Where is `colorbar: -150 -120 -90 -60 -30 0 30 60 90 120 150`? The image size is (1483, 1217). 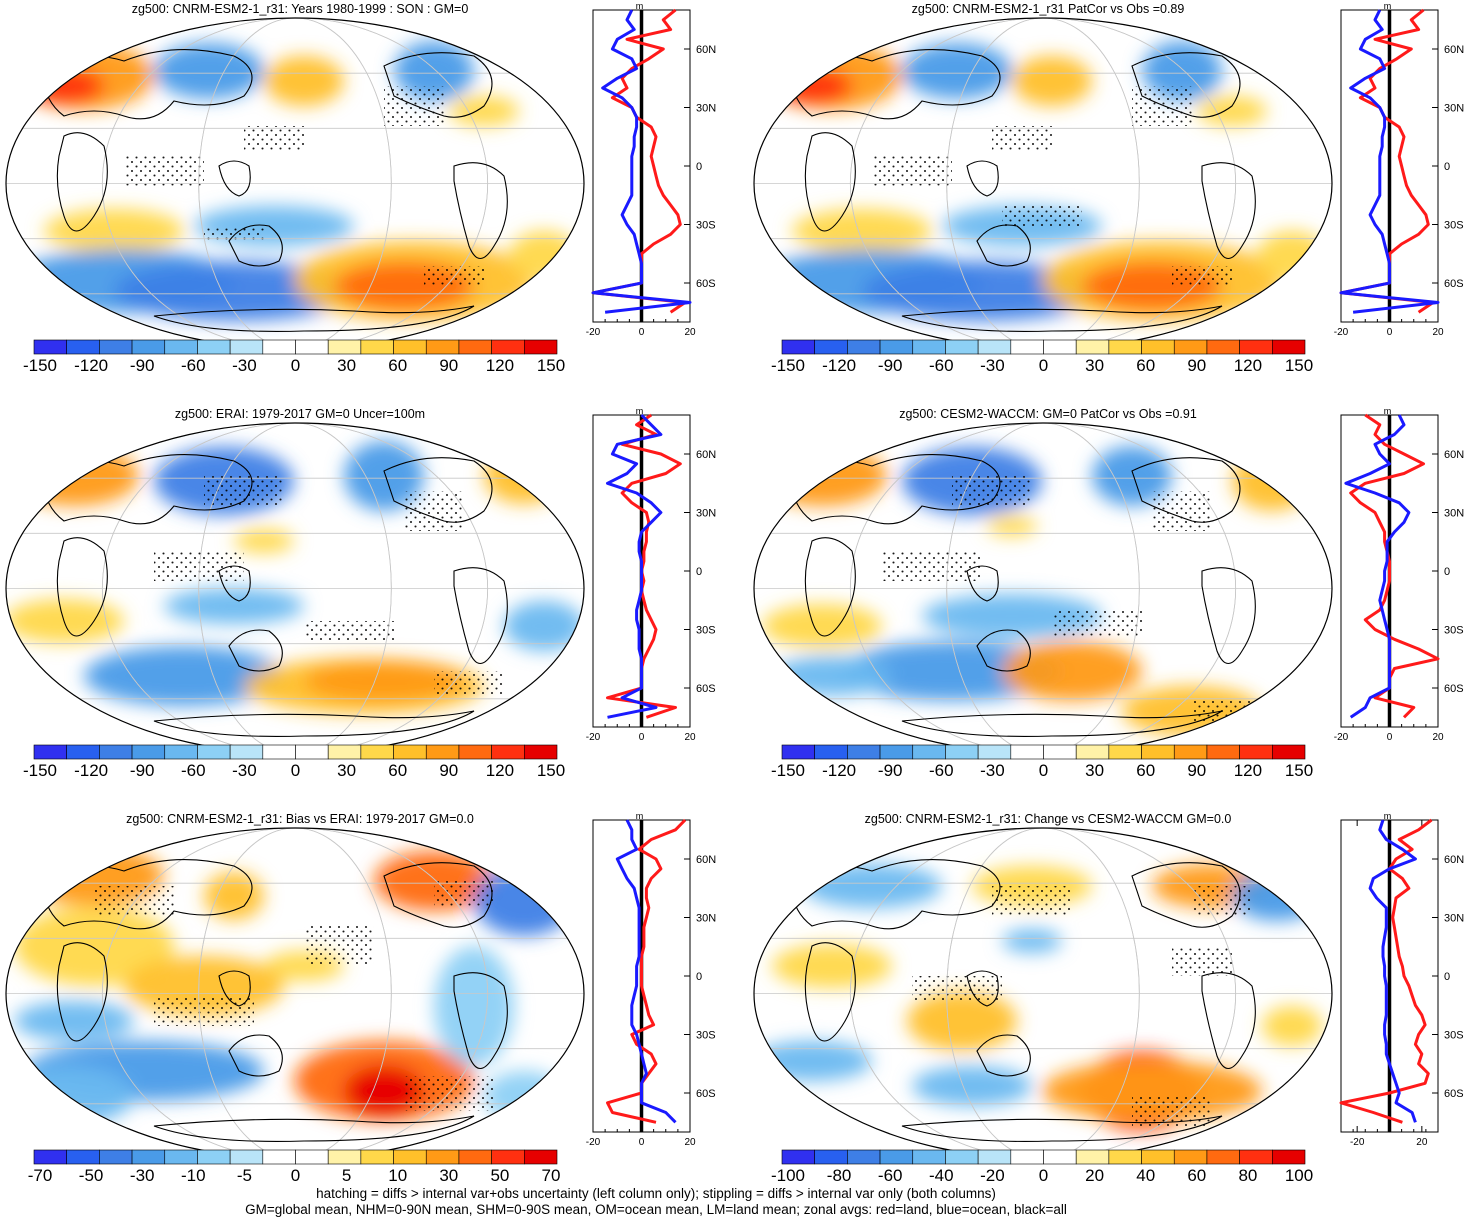 colorbar: -150 -120 -90 -60 -30 0 30 60 90 120 150 is located at coordinates (294, 357).